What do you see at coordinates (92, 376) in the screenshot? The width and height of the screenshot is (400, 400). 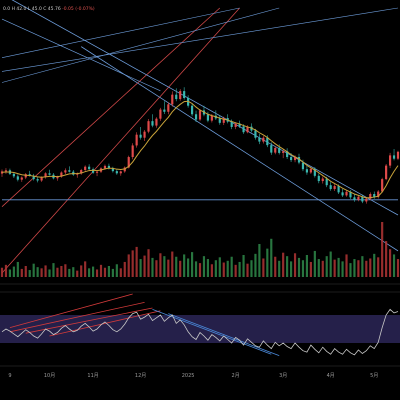 I see `x-tick-label: 11月` at bounding box center [92, 376].